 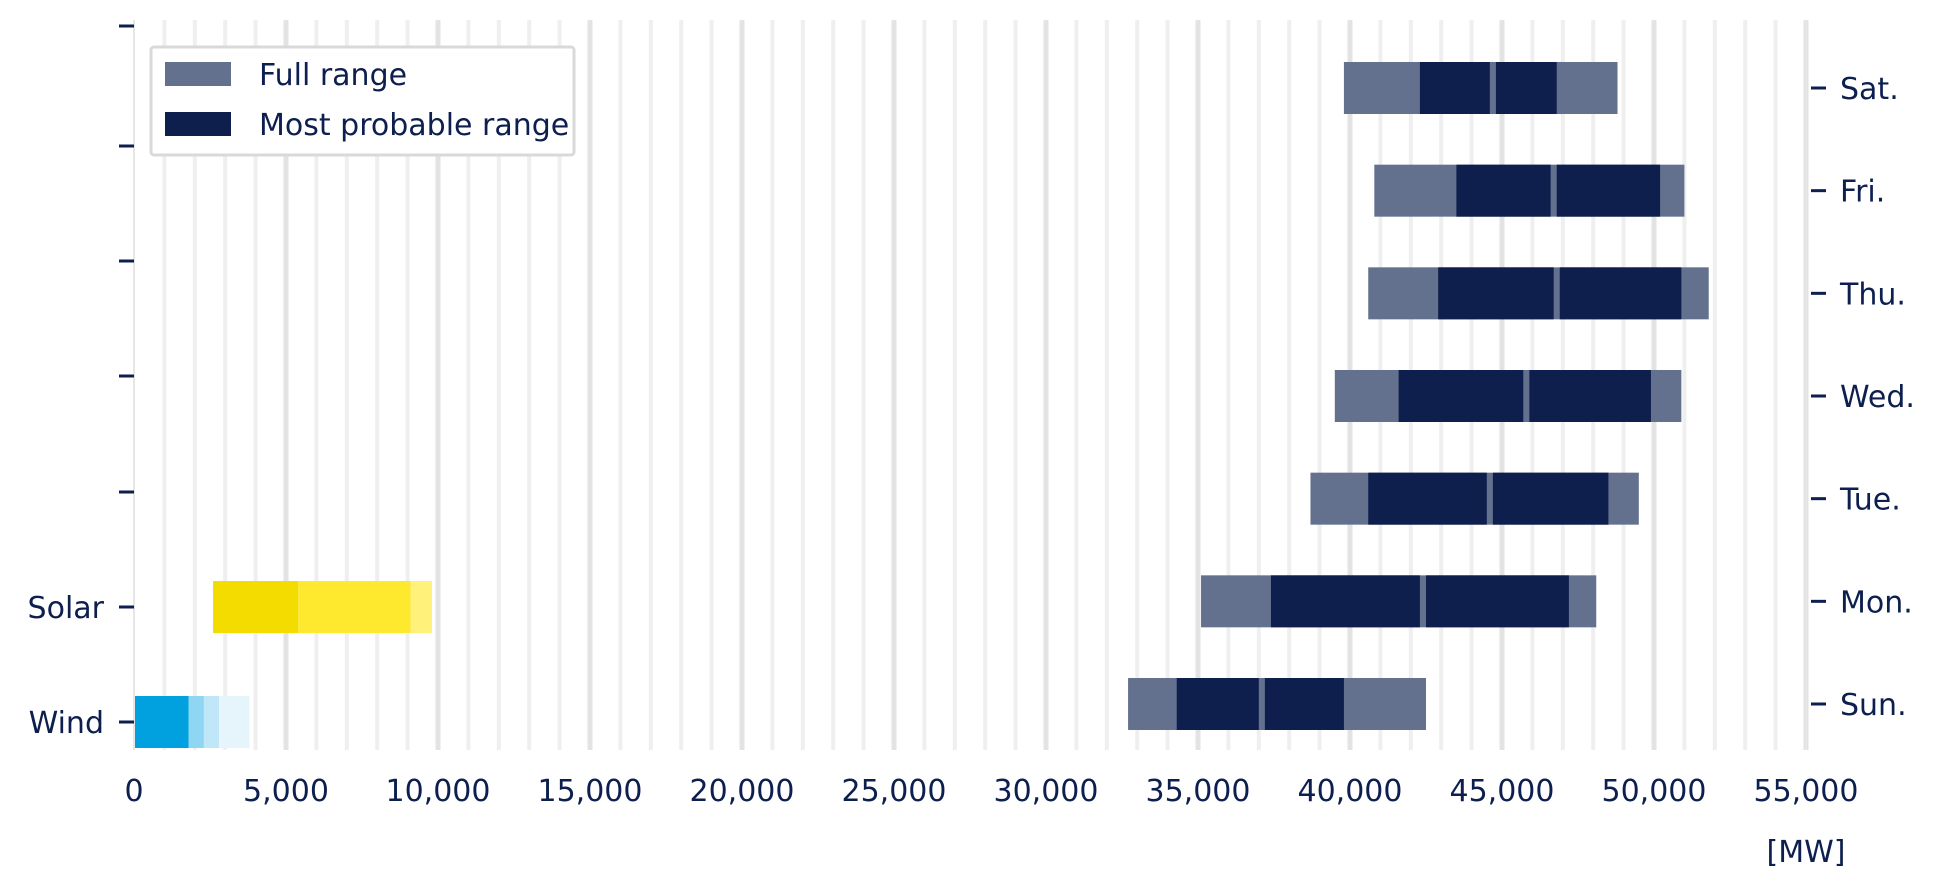 I want to click on right-category-label: Tue., so click(x=1870, y=500).